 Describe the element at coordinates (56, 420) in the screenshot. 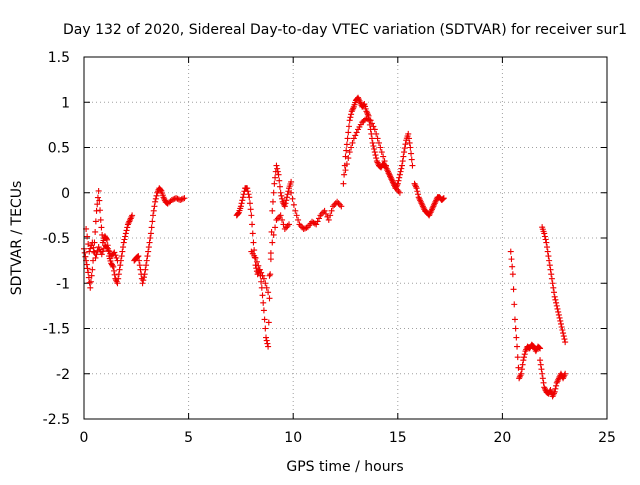

I see `y-tick-label: -2.5` at that location.